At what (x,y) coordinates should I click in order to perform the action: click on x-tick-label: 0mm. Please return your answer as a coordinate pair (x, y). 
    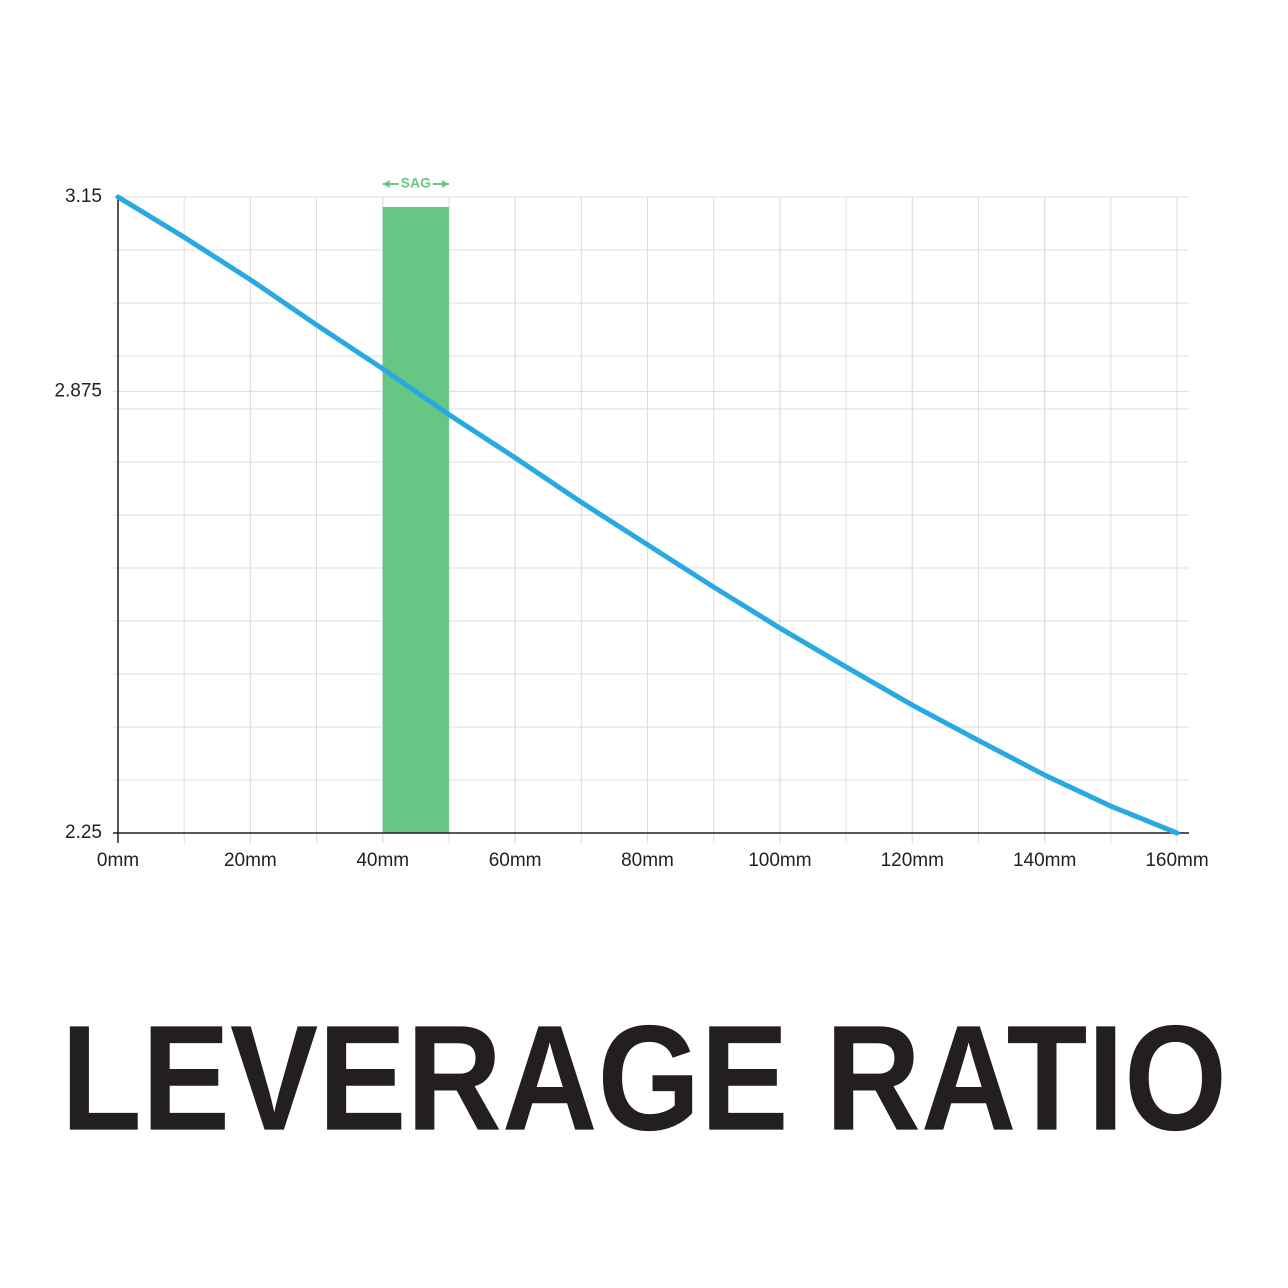
    Looking at the image, I should click on (118, 860).